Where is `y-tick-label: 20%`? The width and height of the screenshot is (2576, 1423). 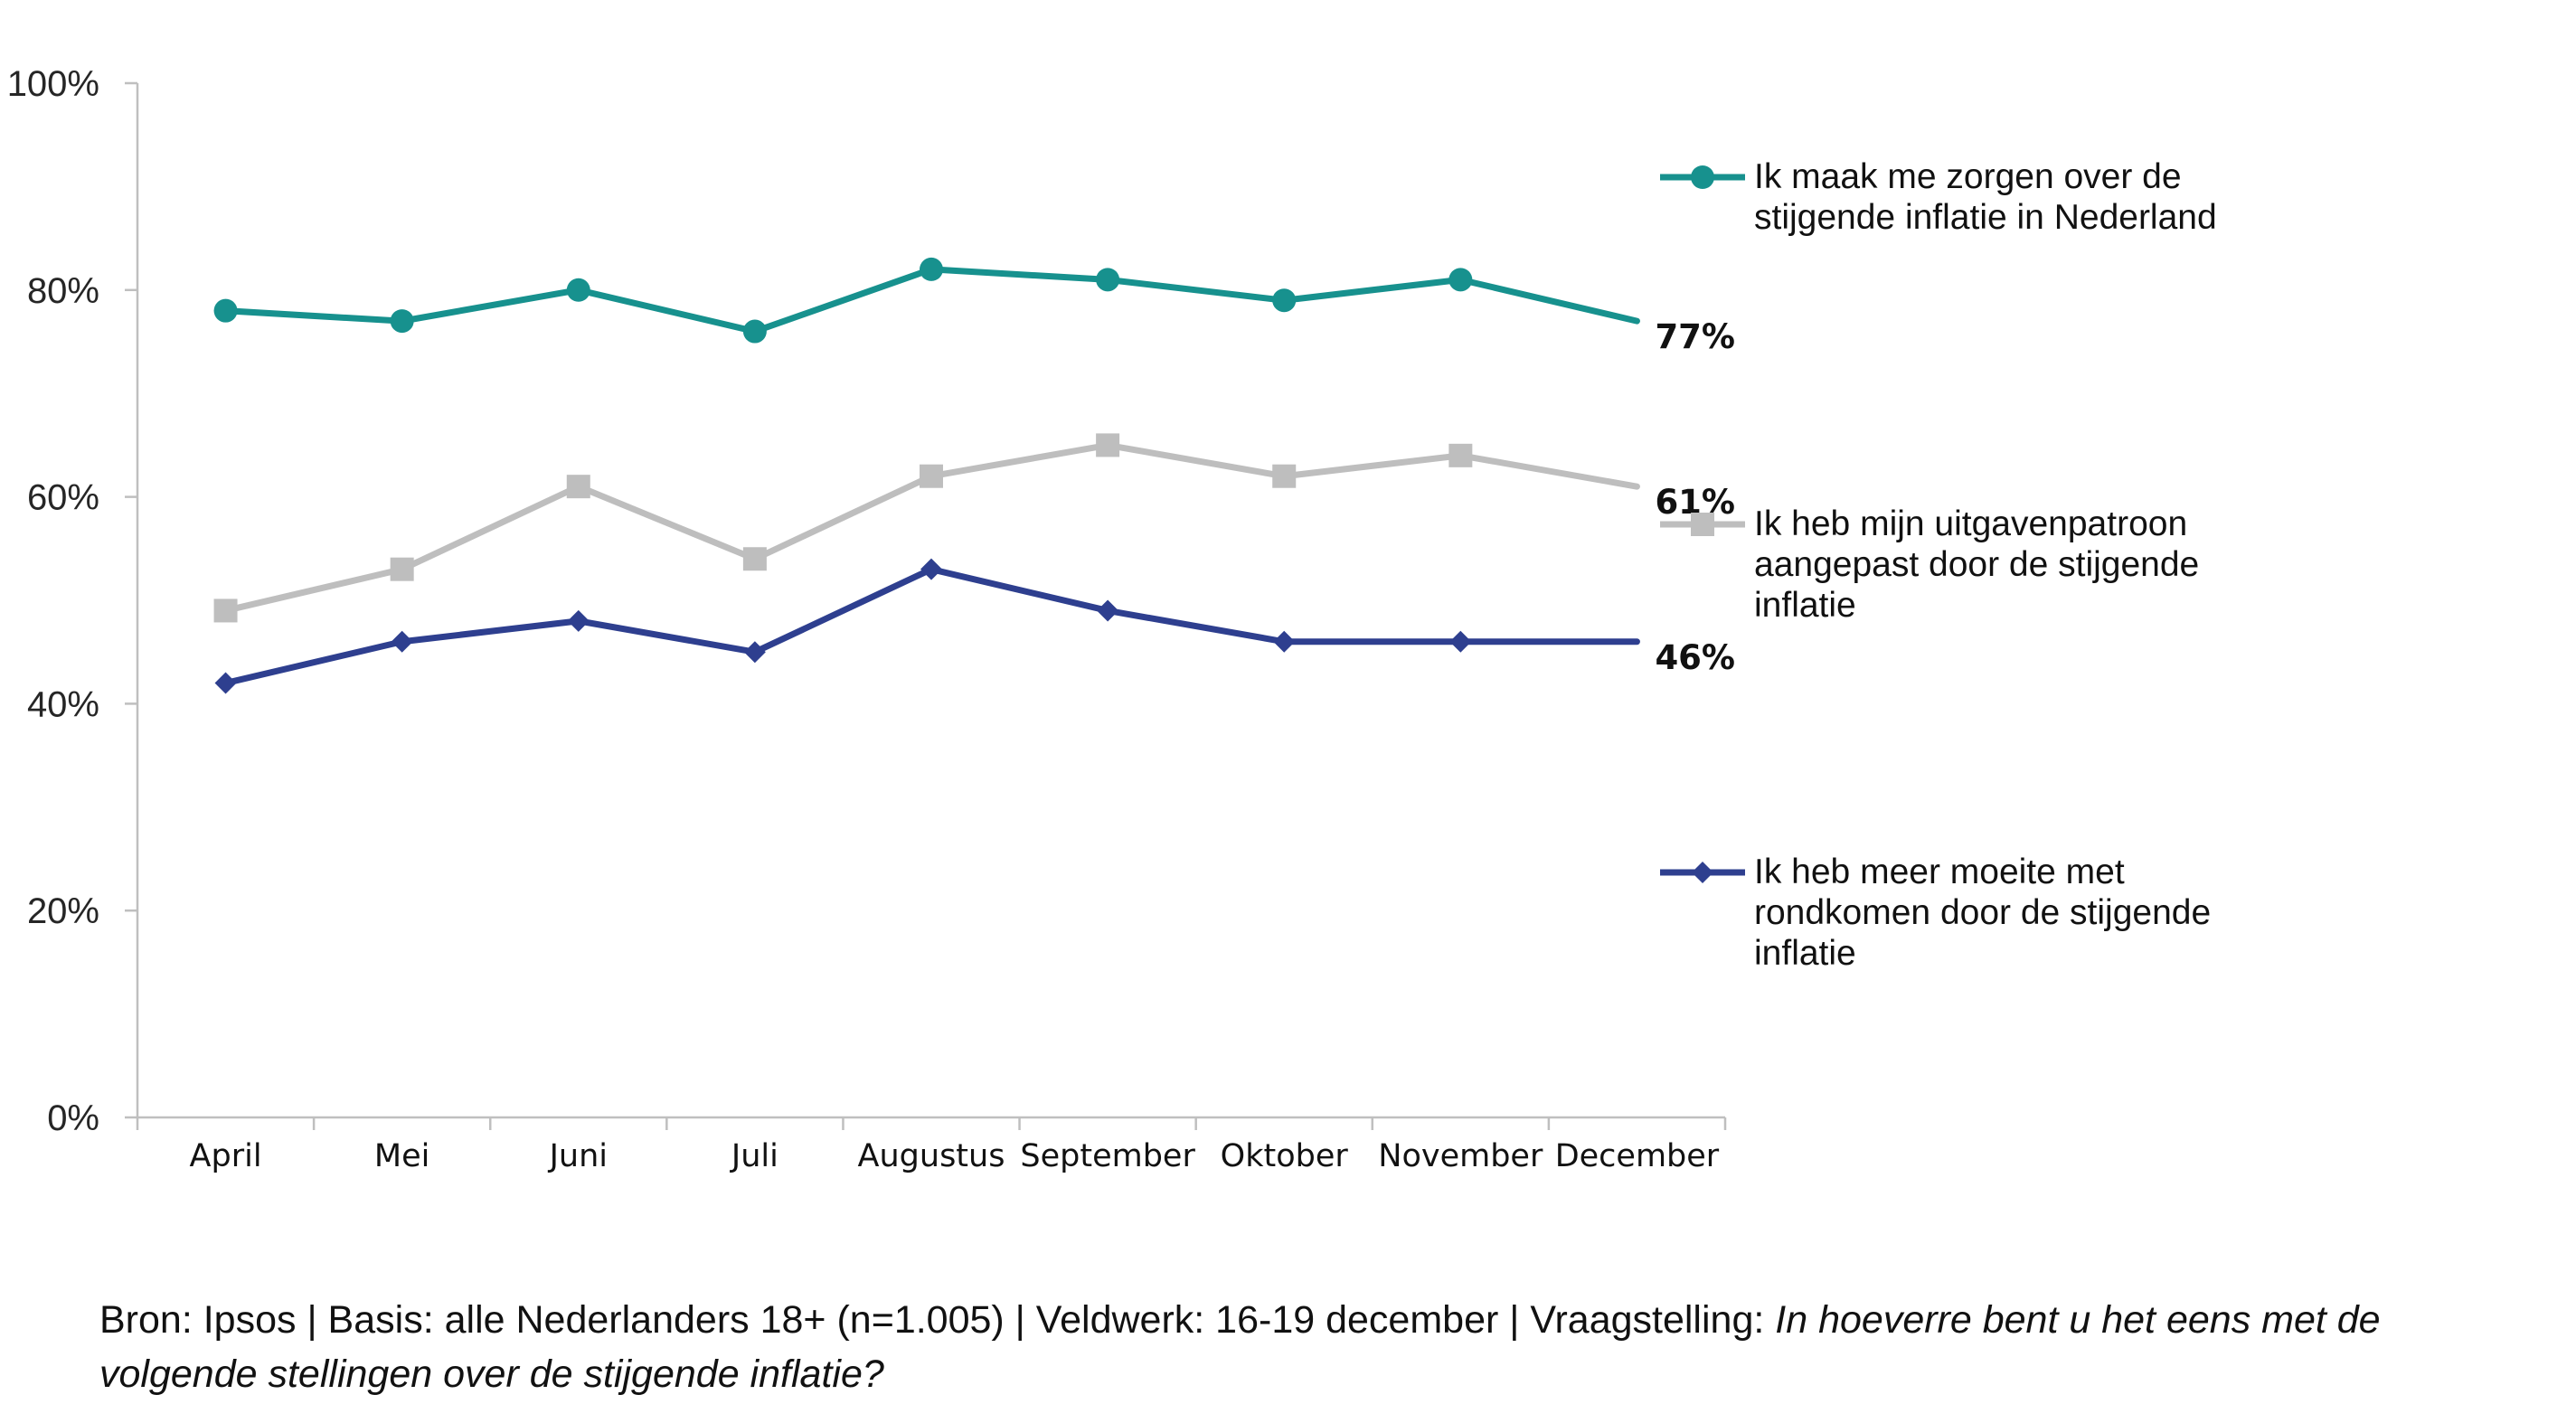 y-tick-label: 20% is located at coordinates (63, 911).